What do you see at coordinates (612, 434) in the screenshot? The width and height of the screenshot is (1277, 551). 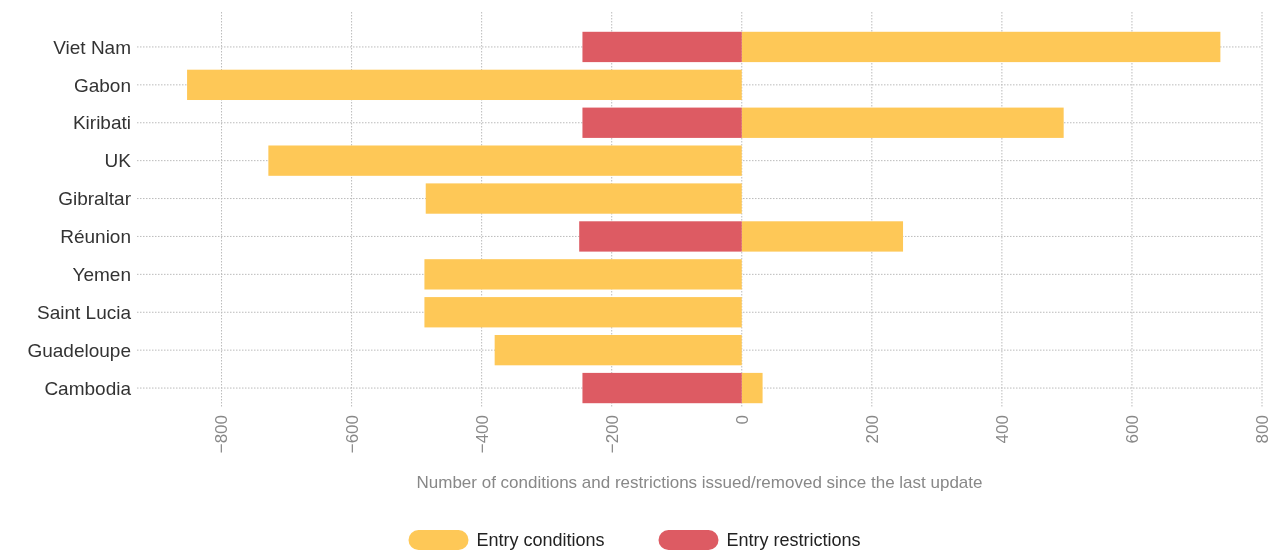 I see `x-tick-label: −200` at bounding box center [612, 434].